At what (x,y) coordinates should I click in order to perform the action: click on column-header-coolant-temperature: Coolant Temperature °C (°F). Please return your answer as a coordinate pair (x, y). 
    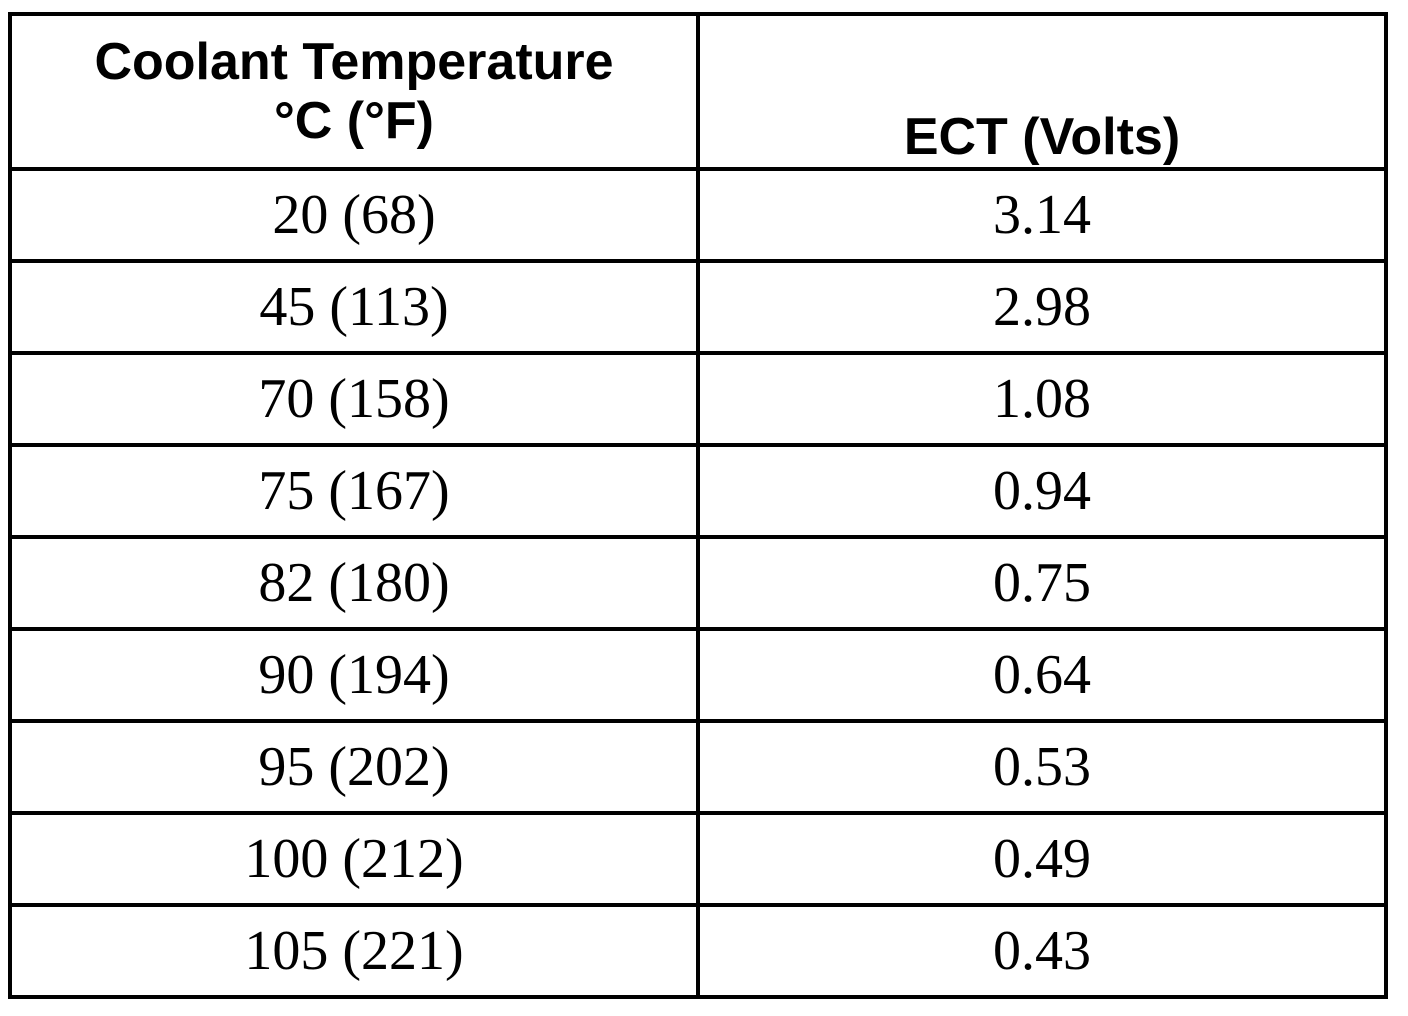
    Looking at the image, I should click on (354, 91).